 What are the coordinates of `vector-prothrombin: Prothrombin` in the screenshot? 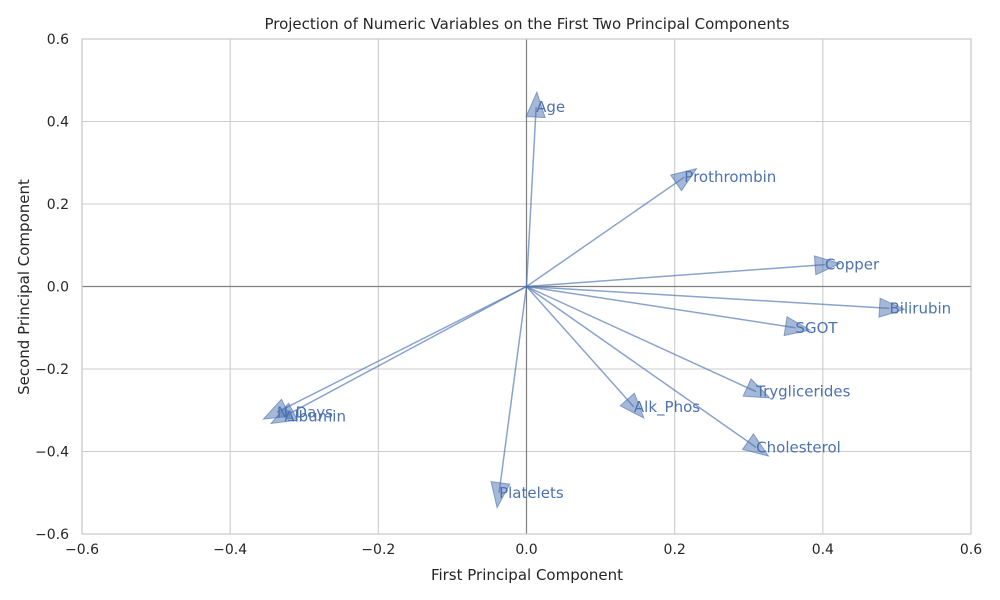 It's located at (651, 227).